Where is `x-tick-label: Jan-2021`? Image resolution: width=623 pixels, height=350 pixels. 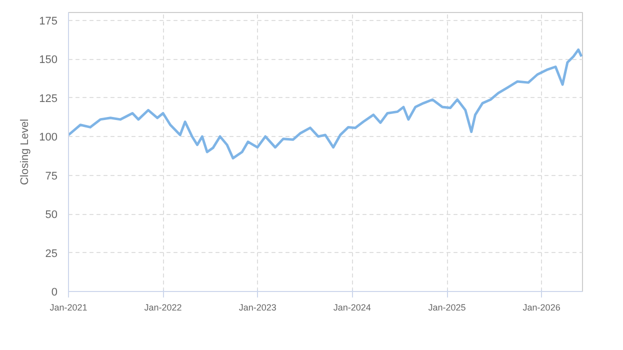 x-tick-label: Jan-2021 is located at coordinates (69, 307).